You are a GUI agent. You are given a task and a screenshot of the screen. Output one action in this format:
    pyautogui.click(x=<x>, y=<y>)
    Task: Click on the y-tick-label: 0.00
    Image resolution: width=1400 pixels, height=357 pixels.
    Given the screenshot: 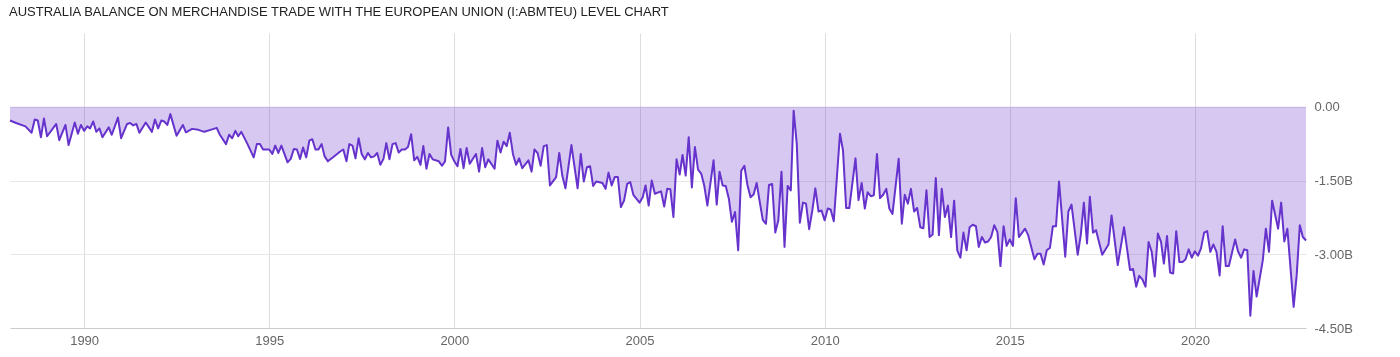 What is the action you would take?
    pyautogui.click(x=1327, y=107)
    